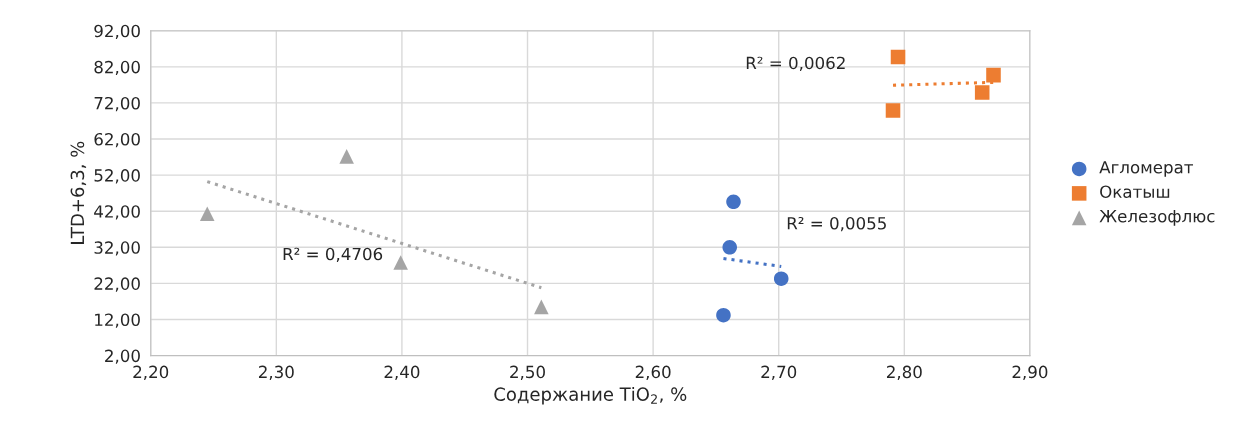 The width and height of the screenshot is (1256, 439). Describe the element at coordinates (1157, 218) in the screenshot. I see `legend-label: Железофлюс` at that location.